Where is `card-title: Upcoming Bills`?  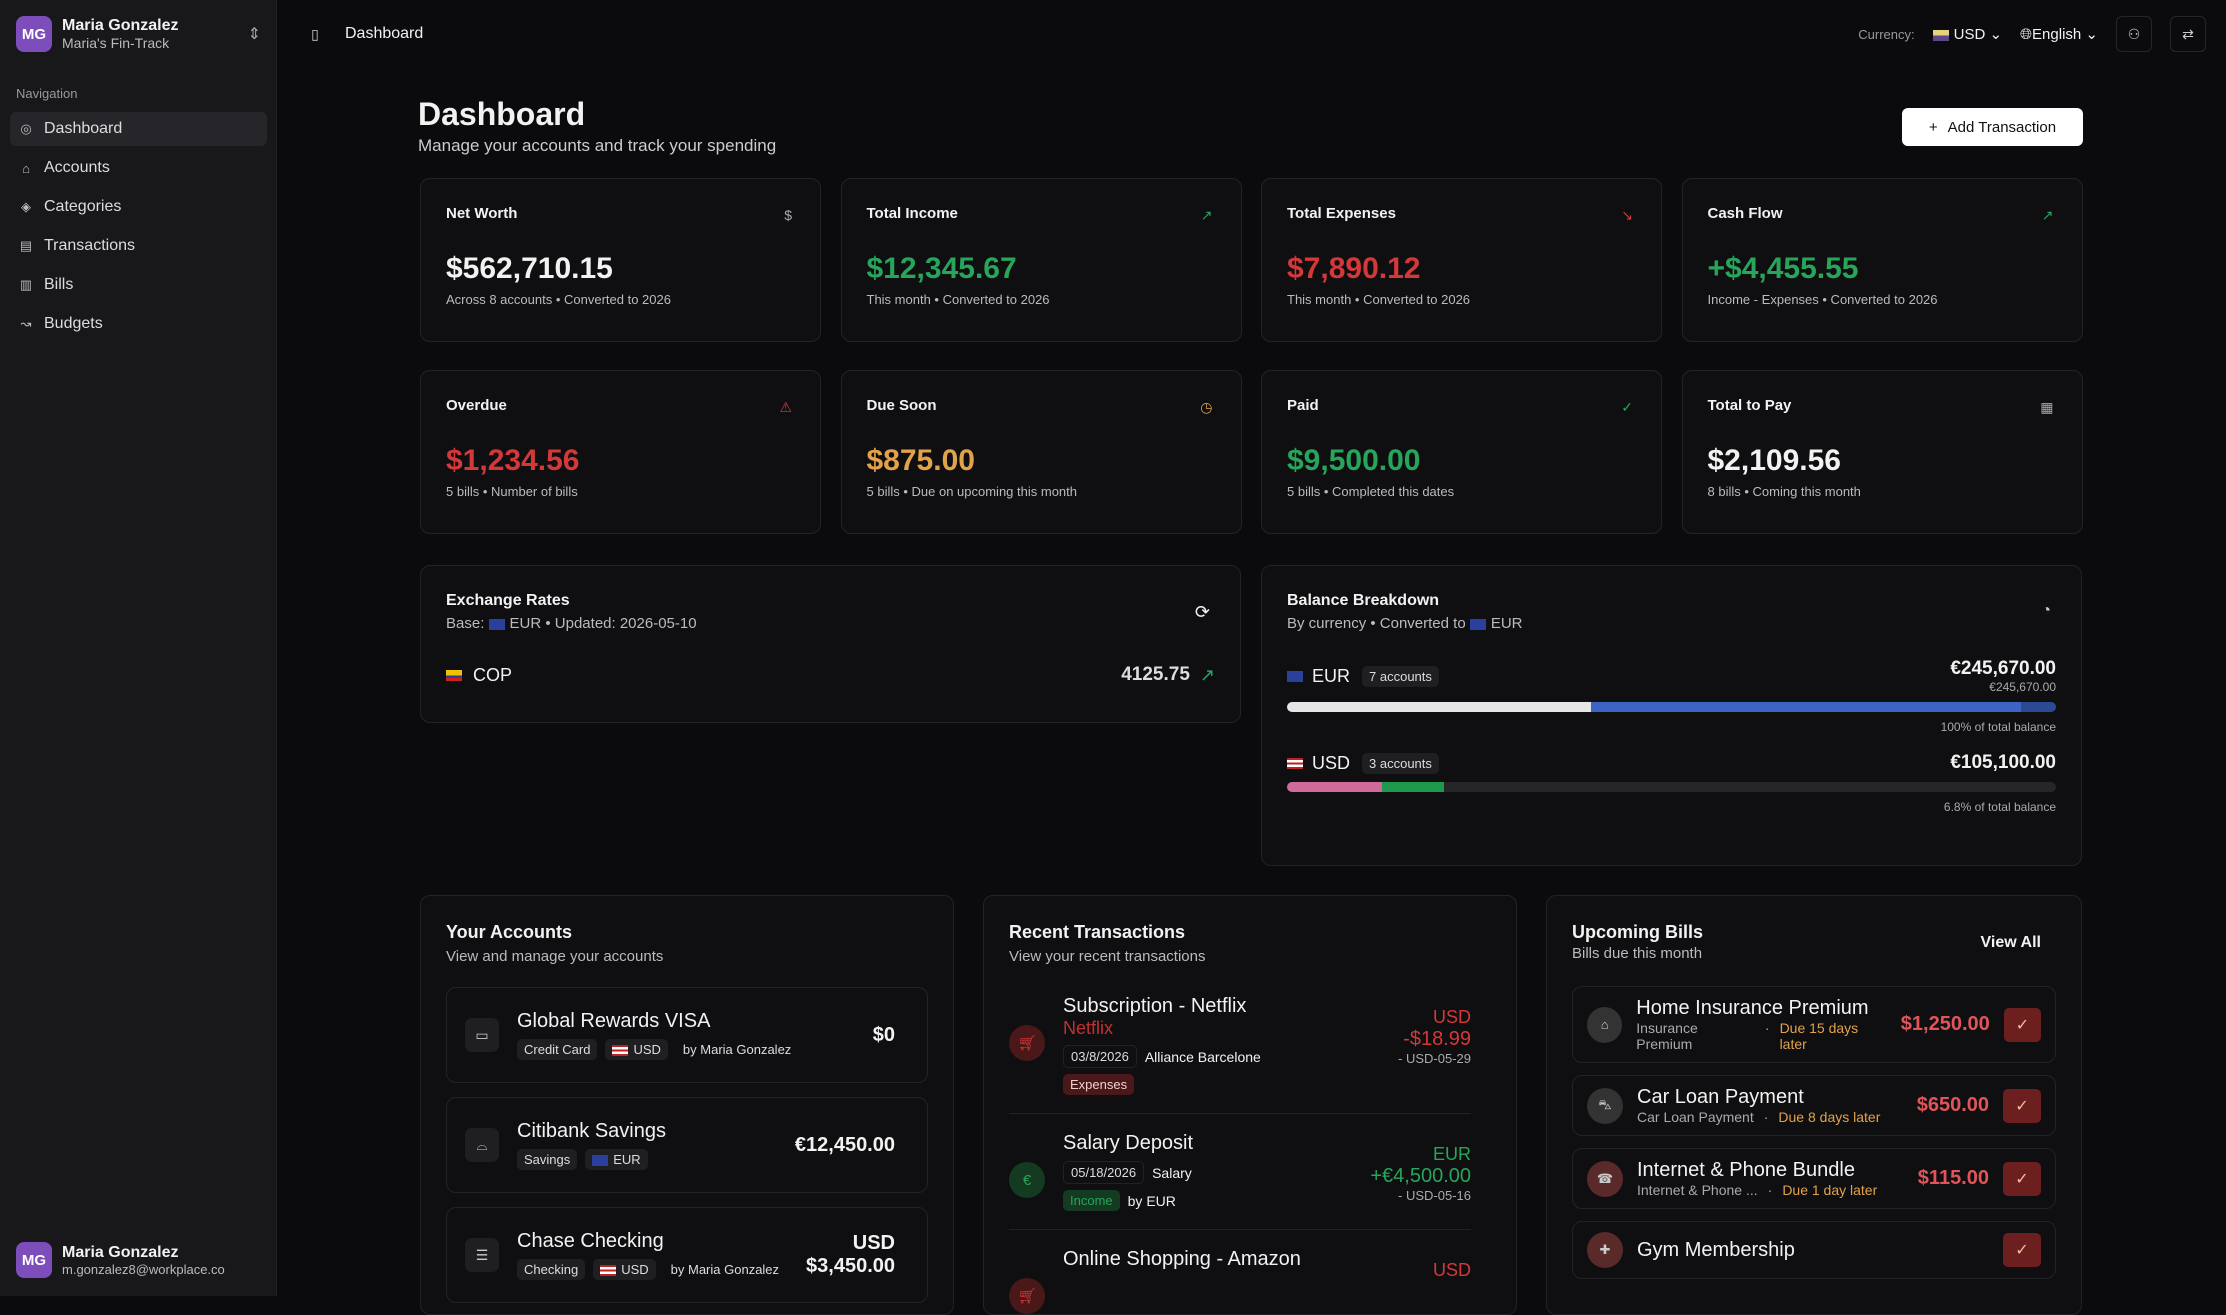
card-title: Upcoming Bills is located at coordinates (1638, 932).